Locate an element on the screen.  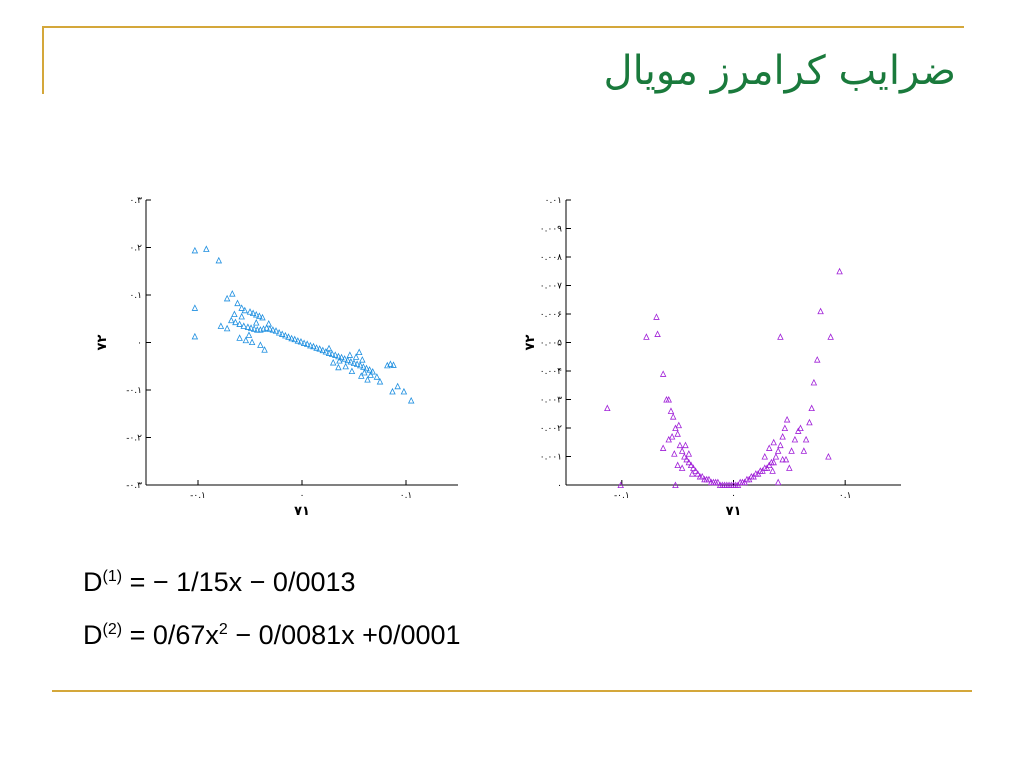
equation-1-lhs: D is located at coordinates (93, 582).